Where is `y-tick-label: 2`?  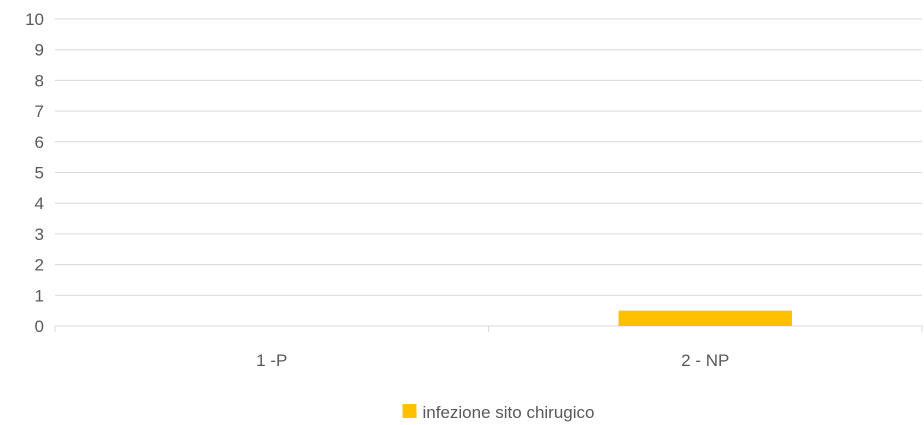 y-tick-label: 2 is located at coordinates (39, 265).